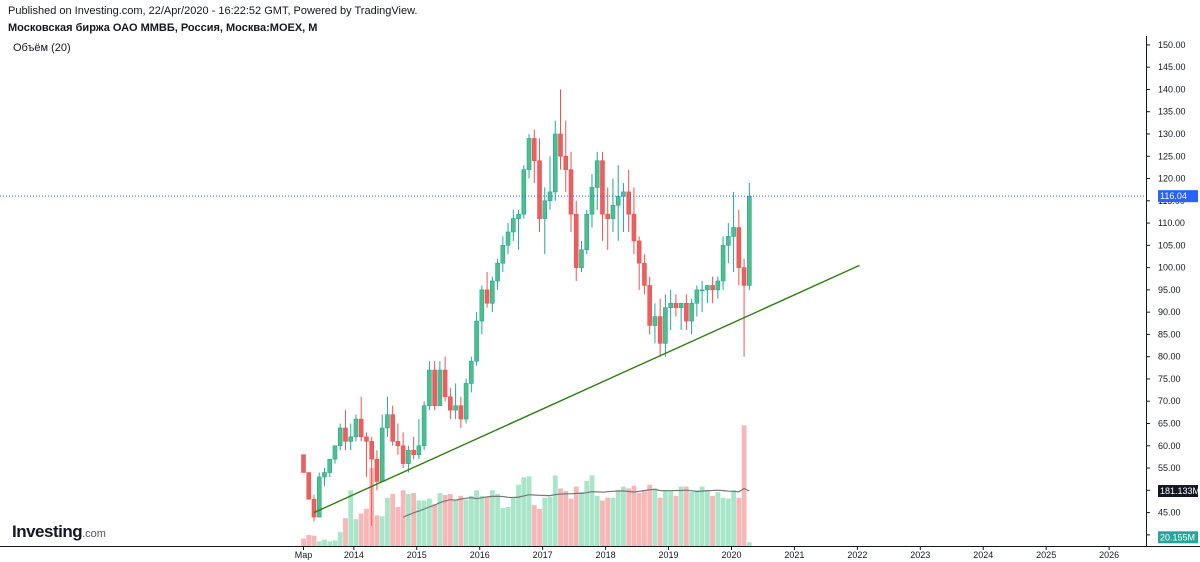 This screenshot has width=1200, height=562. Describe the element at coordinates (1178, 196) in the screenshot. I see `last-price-badge-bg` at that location.